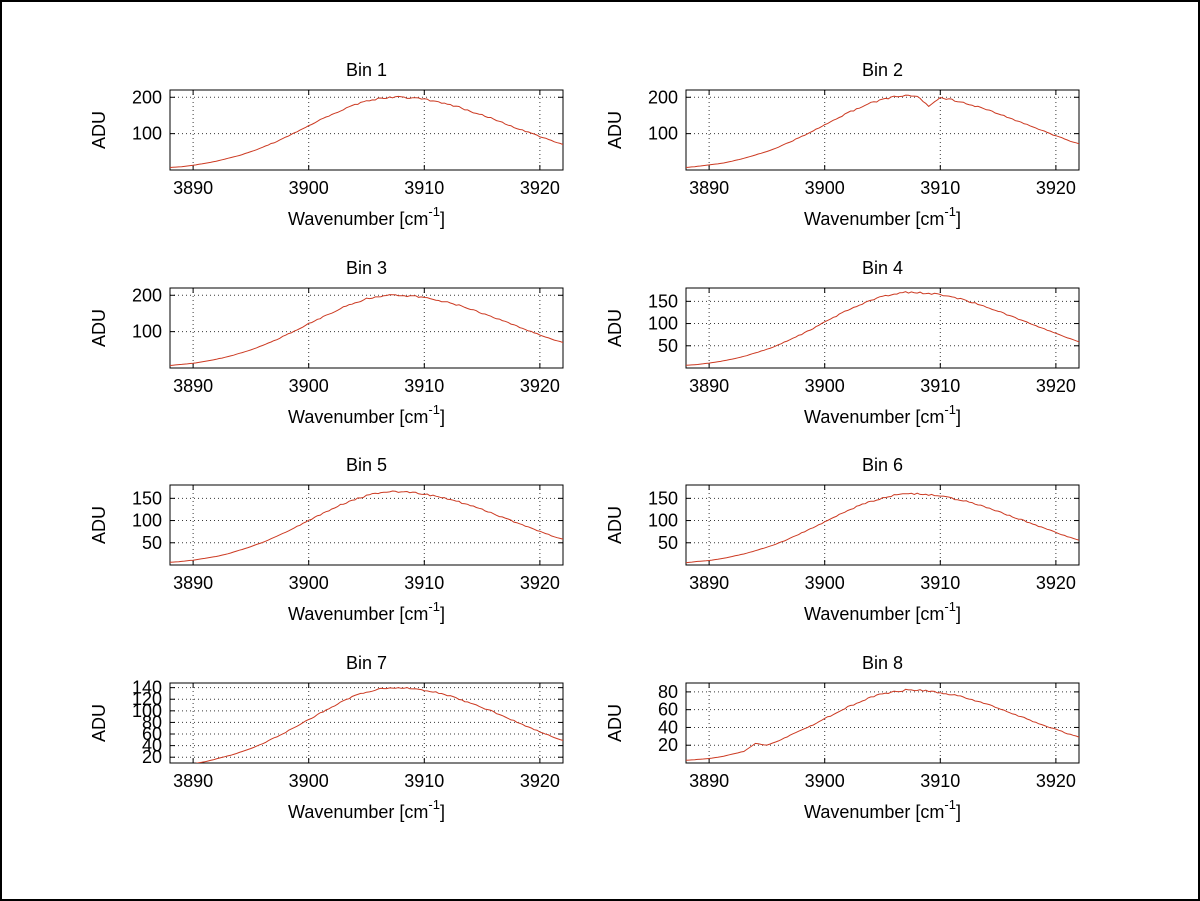 This screenshot has height=901, width=1200. Describe the element at coordinates (147, 699) in the screenshot. I see `y-tick-label: 120` at that location.